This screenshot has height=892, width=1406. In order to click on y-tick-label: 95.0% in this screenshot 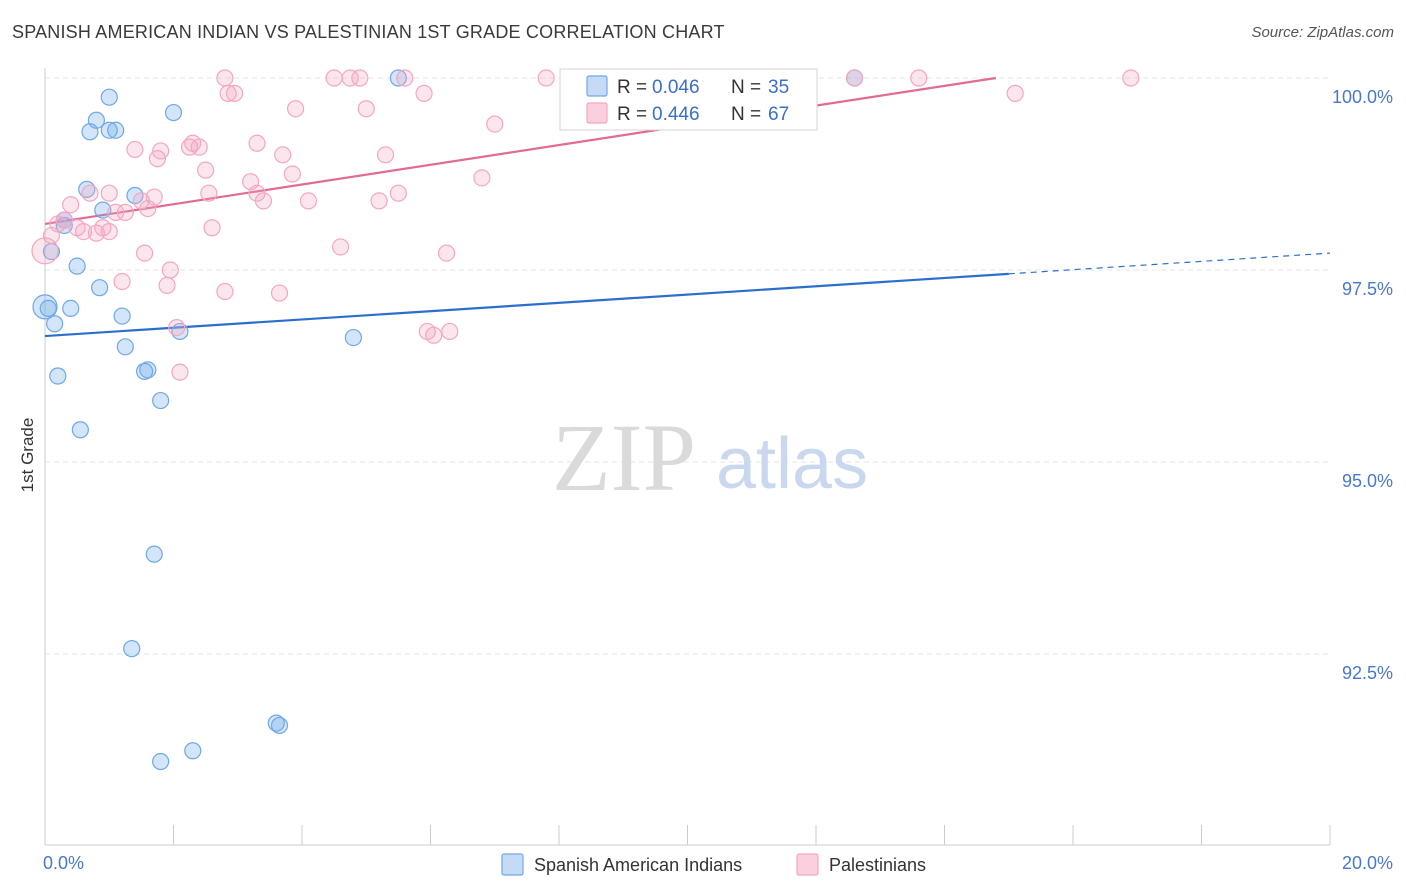, I will do `click(1367, 481)`.